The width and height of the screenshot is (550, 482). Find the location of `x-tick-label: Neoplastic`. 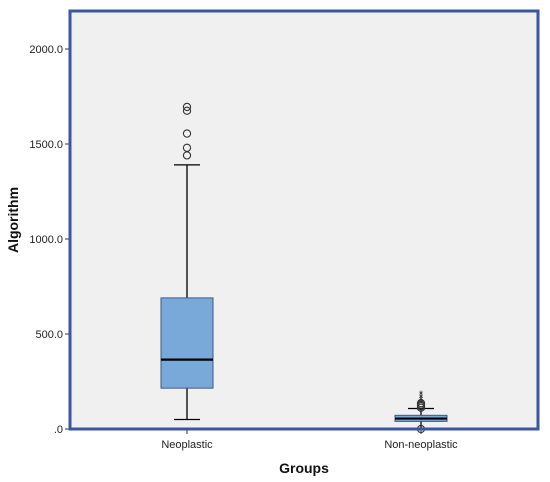

x-tick-label: Neoplastic is located at coordinates (187, 445).